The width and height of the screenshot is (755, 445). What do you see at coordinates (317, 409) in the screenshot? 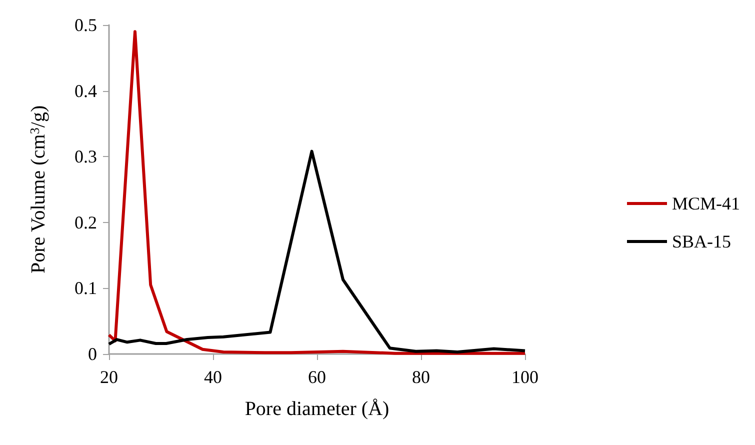
I see `x-axis-title: Pore diameter (Å)` at bounding box center [317, 409].